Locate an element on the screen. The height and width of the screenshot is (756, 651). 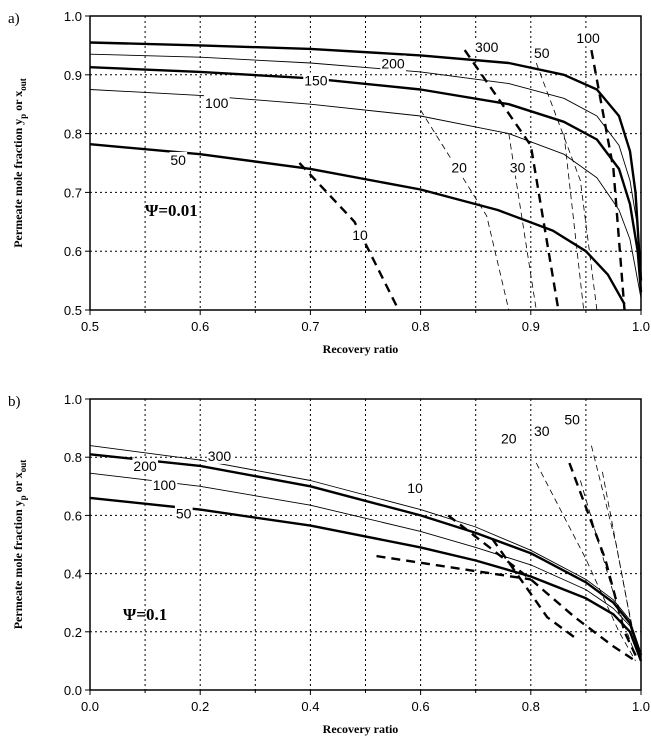
x-tick-label: 0.2 is located at coordinates (200, 706).